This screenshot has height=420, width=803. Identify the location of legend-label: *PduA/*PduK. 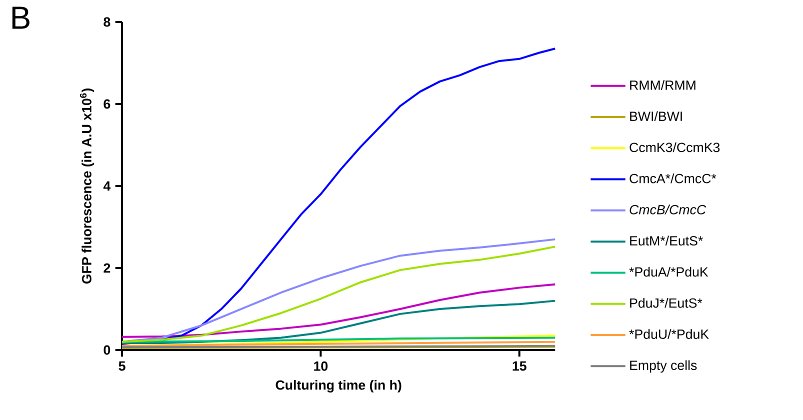
(668, 271).